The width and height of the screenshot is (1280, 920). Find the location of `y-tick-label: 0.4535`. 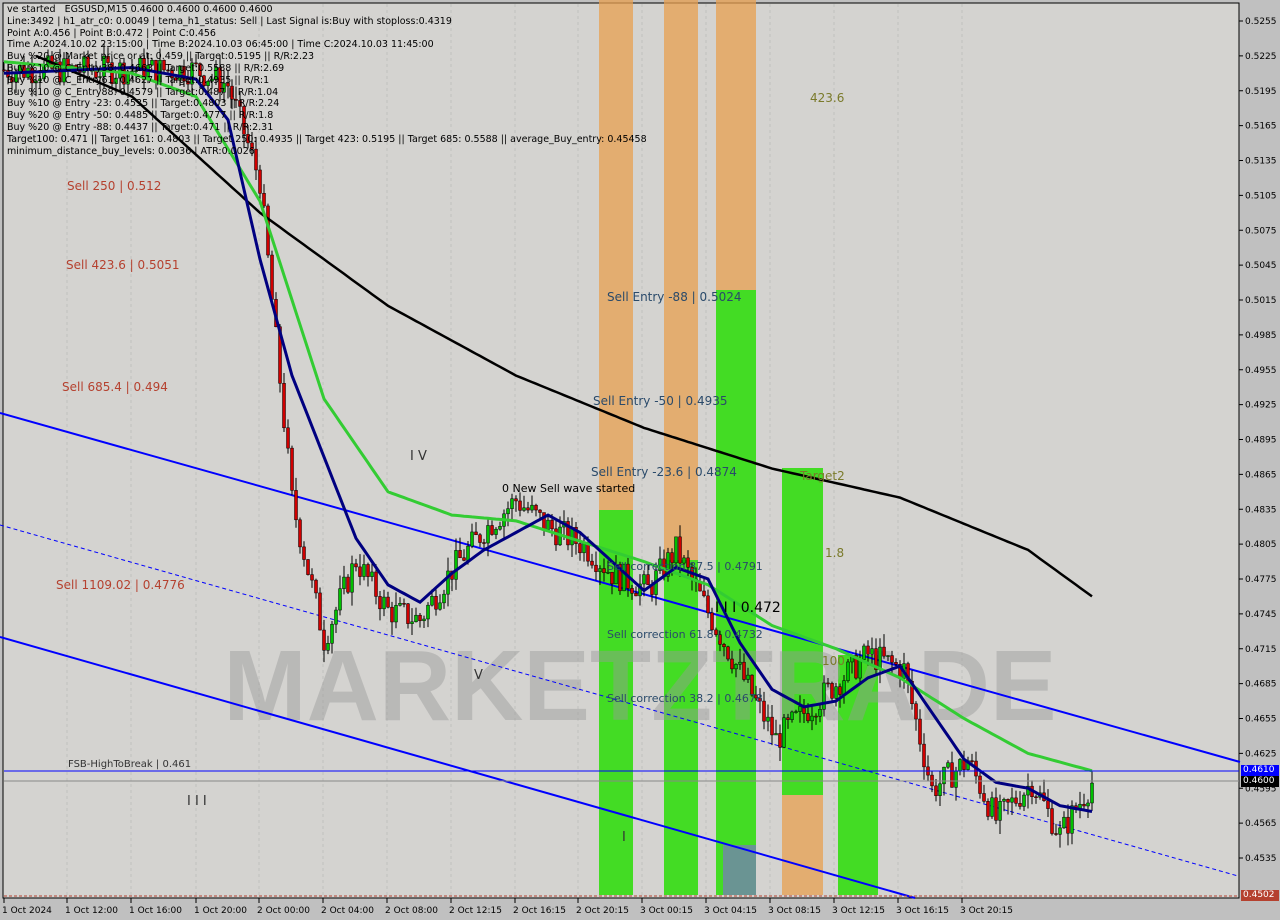

y-tick-label: 0.4535 is located at coordinates (1261, 859).